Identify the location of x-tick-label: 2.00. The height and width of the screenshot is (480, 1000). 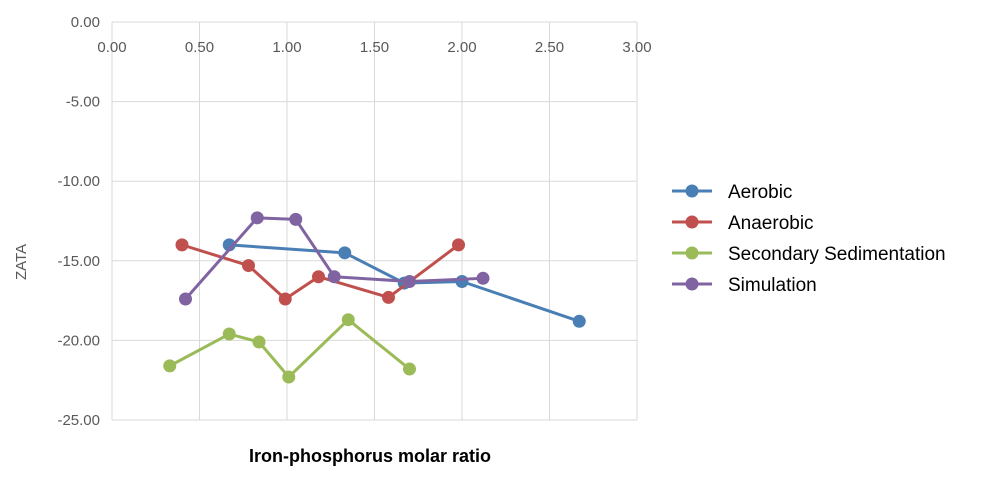
(461, 47).